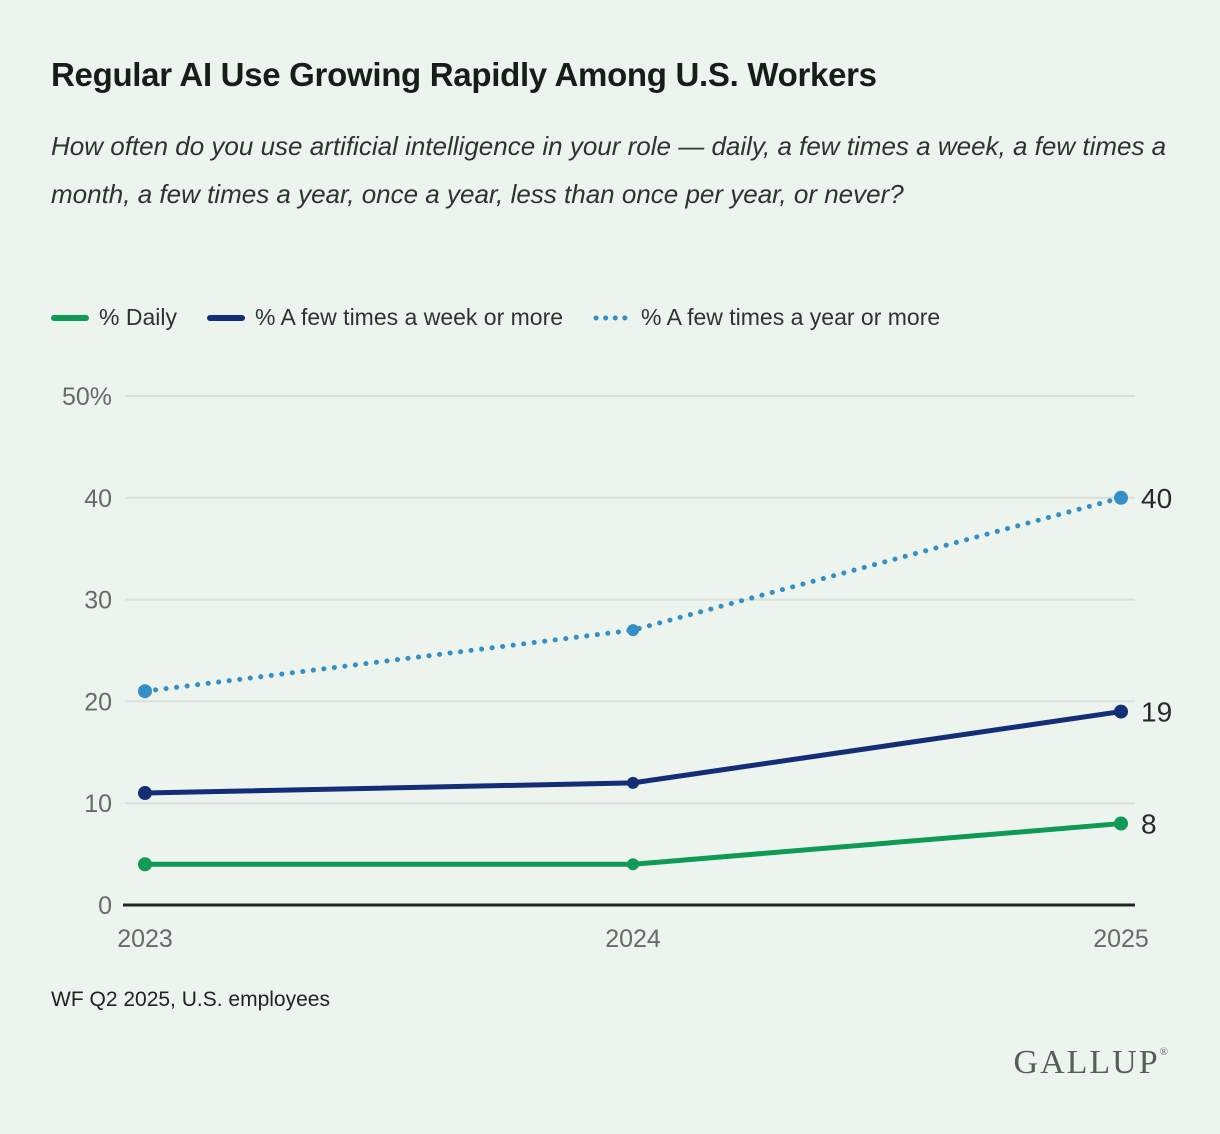 This screenshot has width=1220, height=1134. I want to click on x-tick-label-2025: 2025, so click(1121, 939).